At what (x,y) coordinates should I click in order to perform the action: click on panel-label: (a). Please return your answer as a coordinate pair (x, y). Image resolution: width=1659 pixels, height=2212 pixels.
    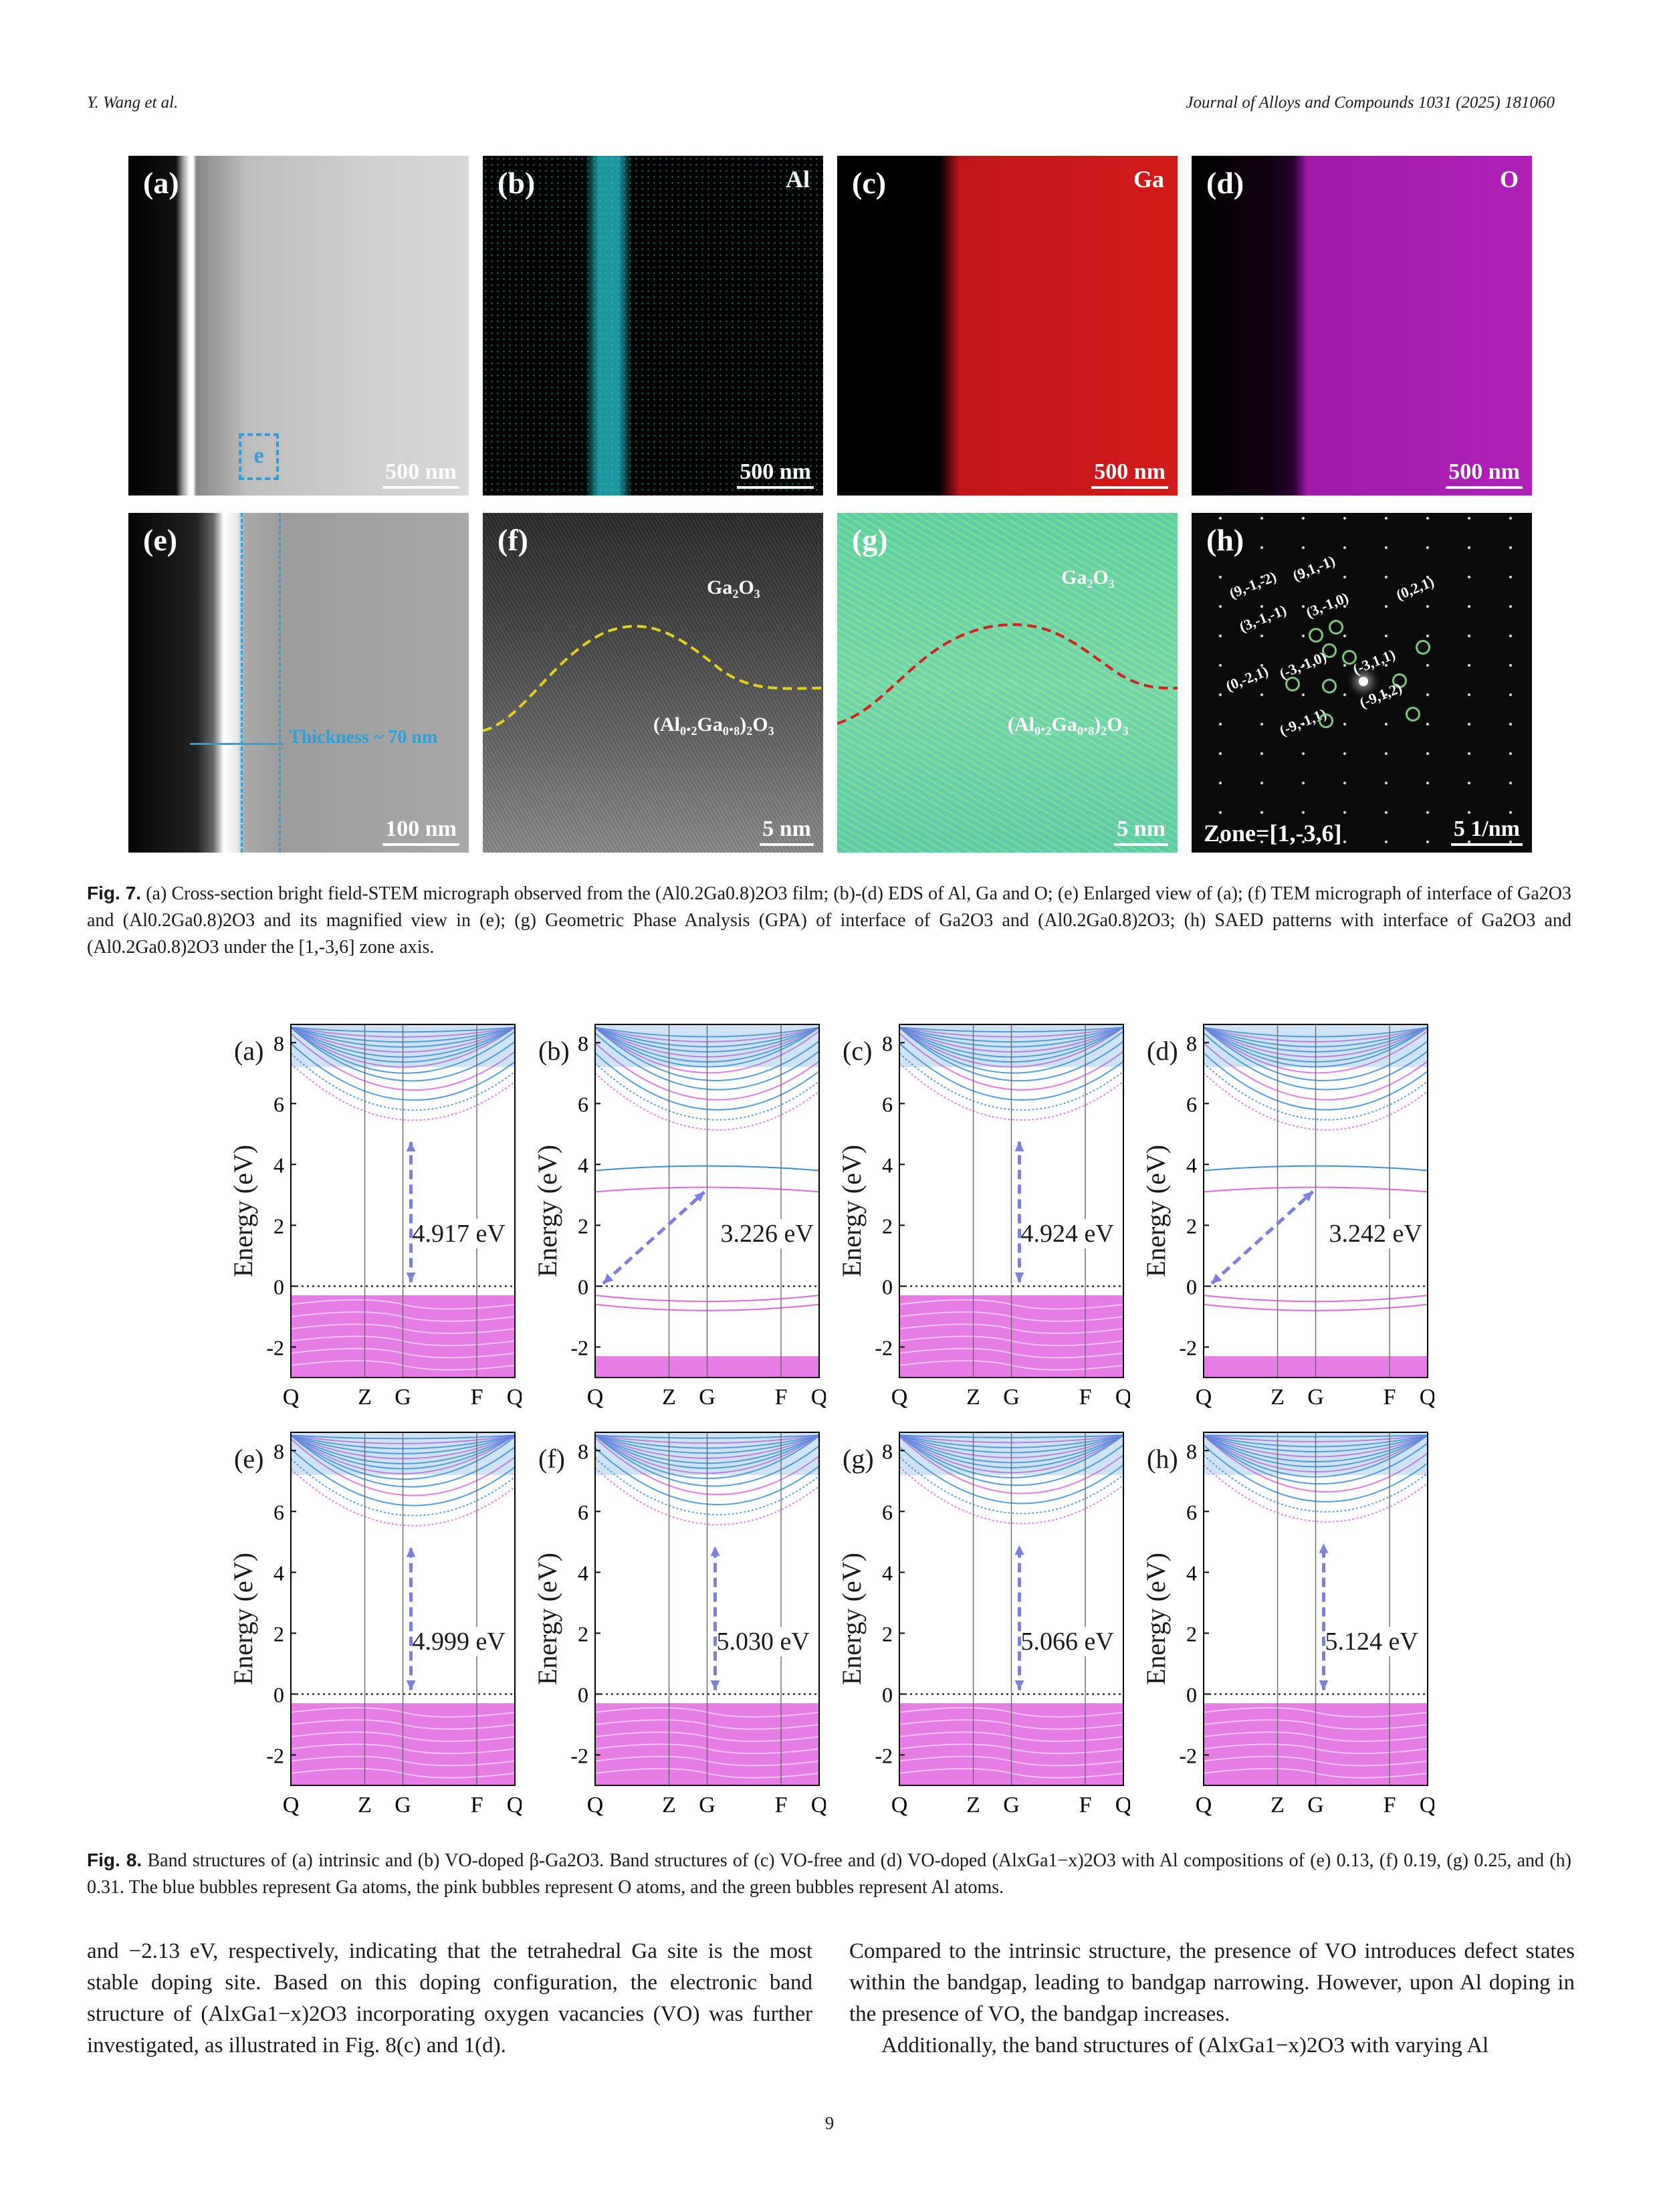
    Looking at the image, I should click on (161, 183).